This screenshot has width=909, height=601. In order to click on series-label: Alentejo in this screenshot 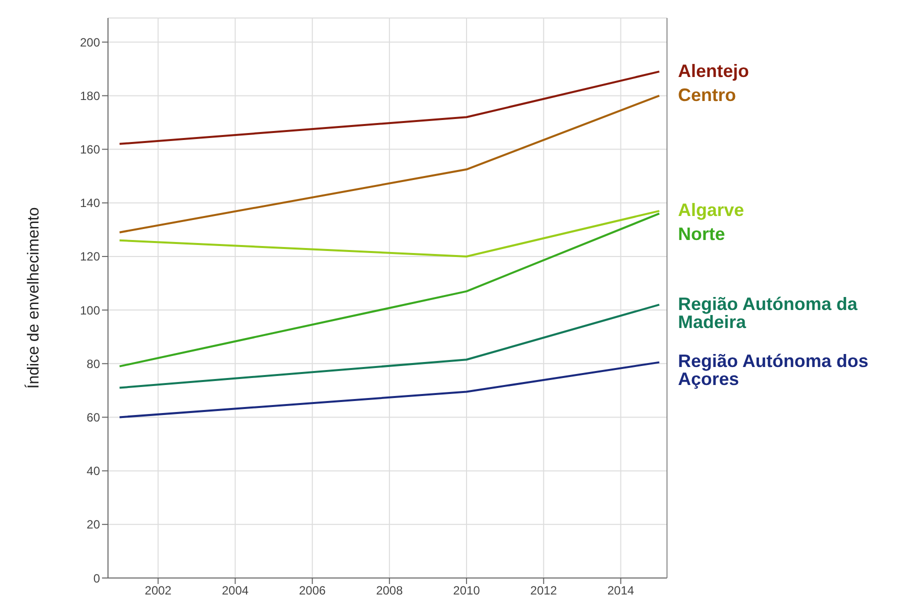, I will do `click(714, 70)`.